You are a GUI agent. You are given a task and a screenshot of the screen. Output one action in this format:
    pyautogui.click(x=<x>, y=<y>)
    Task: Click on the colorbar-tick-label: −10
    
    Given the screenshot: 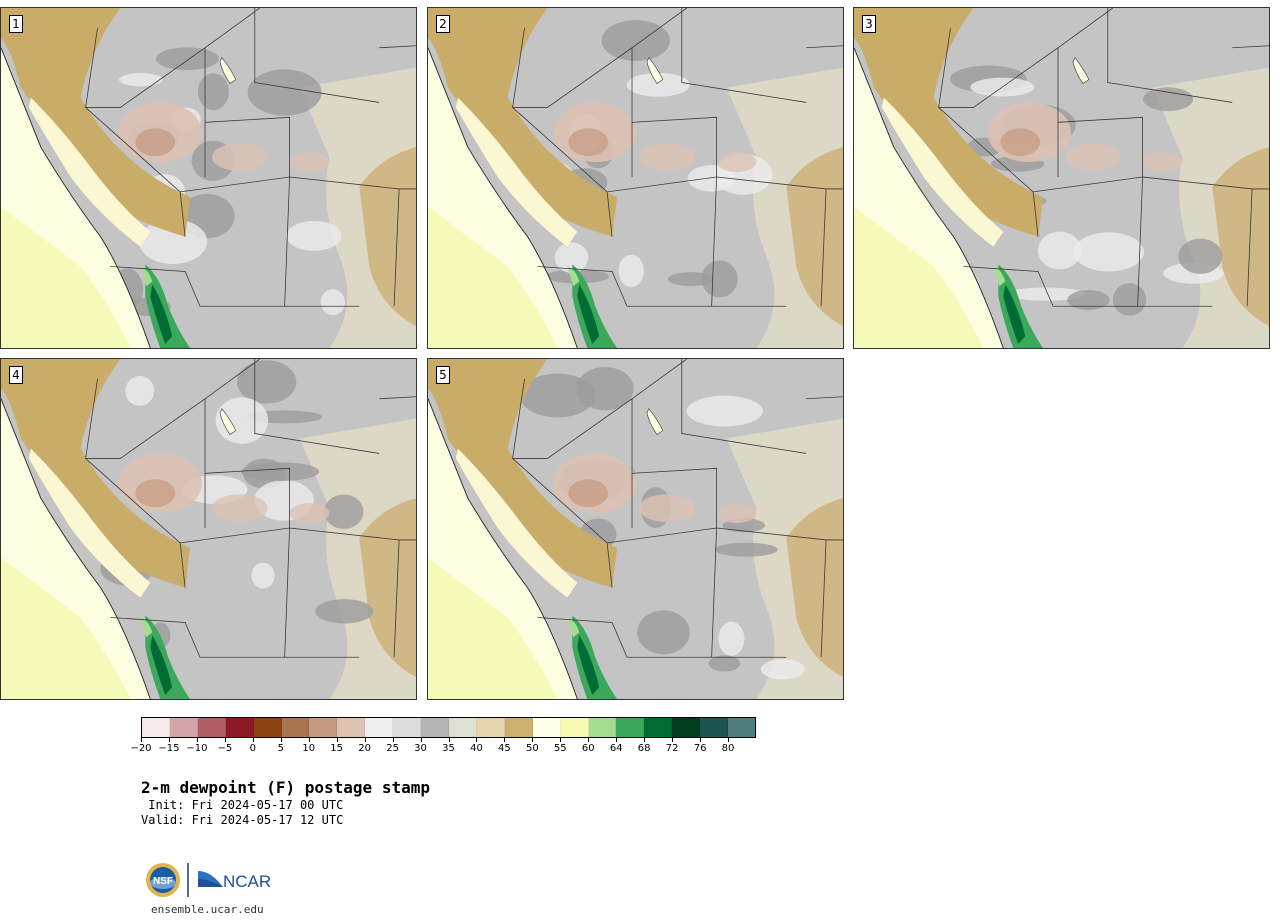 What is the action you would take?
    pyautogui.click(x=197, y=748)
    